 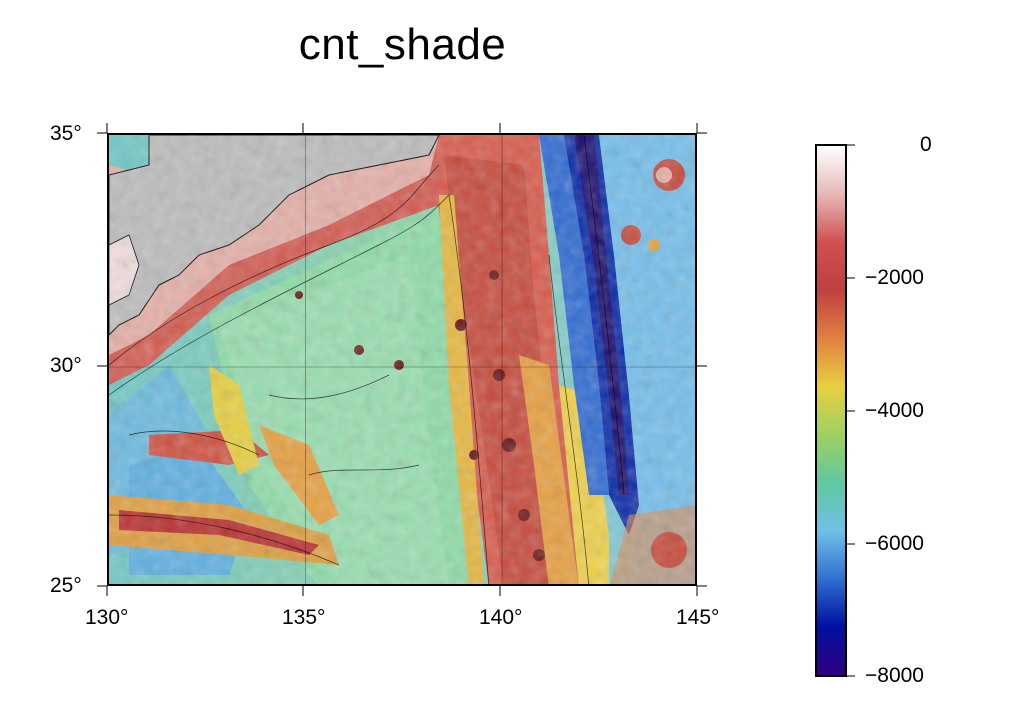 I want to click on depth-colorbar, so click(x=831, y=410).